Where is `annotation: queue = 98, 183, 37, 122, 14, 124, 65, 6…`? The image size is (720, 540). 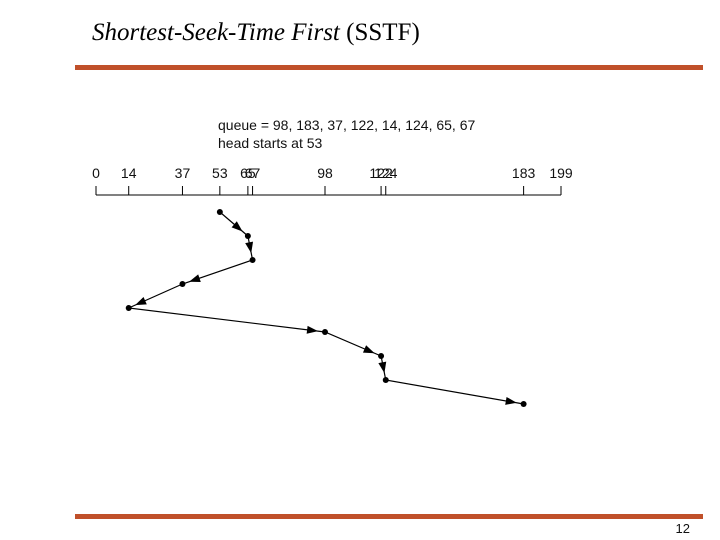
annotation: queue = 98, 183, 37, 122, 14, 124, 65, 6… is located at coordinates (346, 125).